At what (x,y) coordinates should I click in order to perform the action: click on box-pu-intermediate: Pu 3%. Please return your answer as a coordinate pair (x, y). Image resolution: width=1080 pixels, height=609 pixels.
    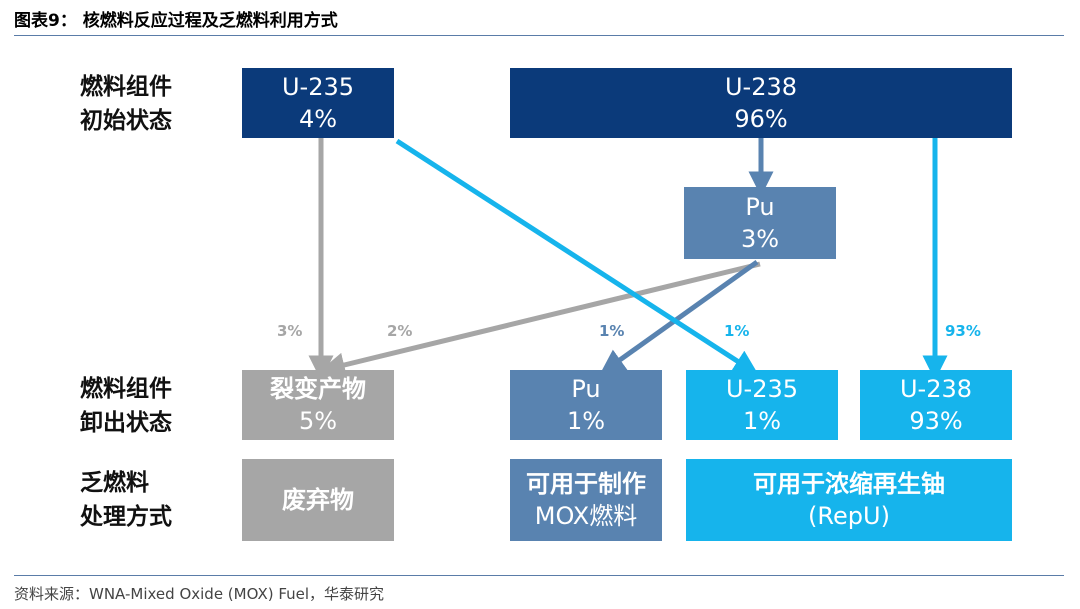
    Looking at the image, I should click on (760, 223).